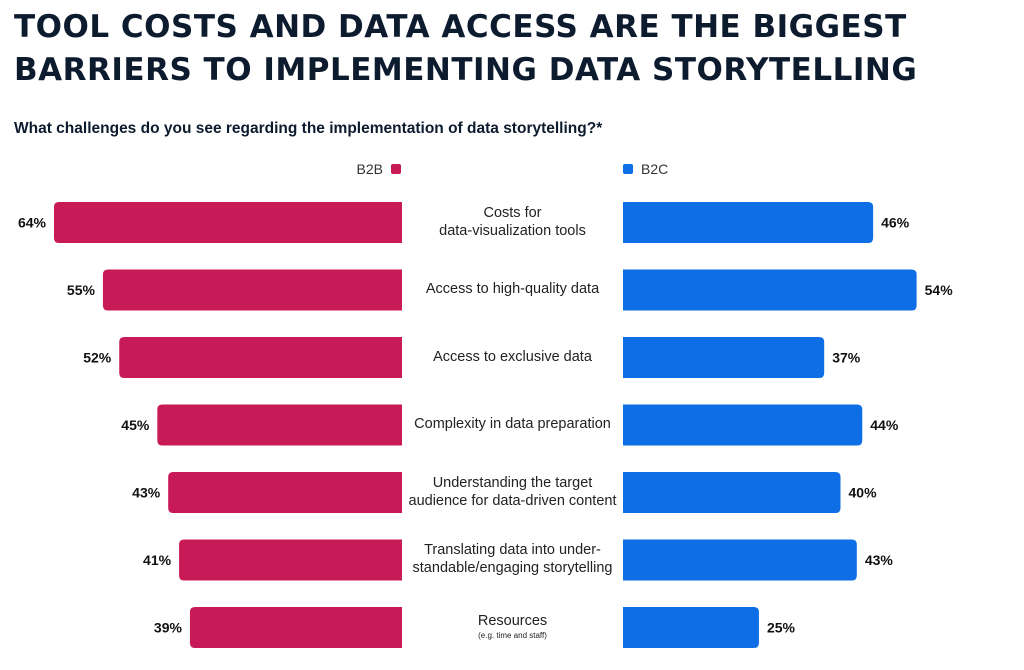 This screenshot has width=1024, height=670. Describe the element at coordinates (97, 358) in the screenshot. I see `data-label-b2b: 52%` at that location.